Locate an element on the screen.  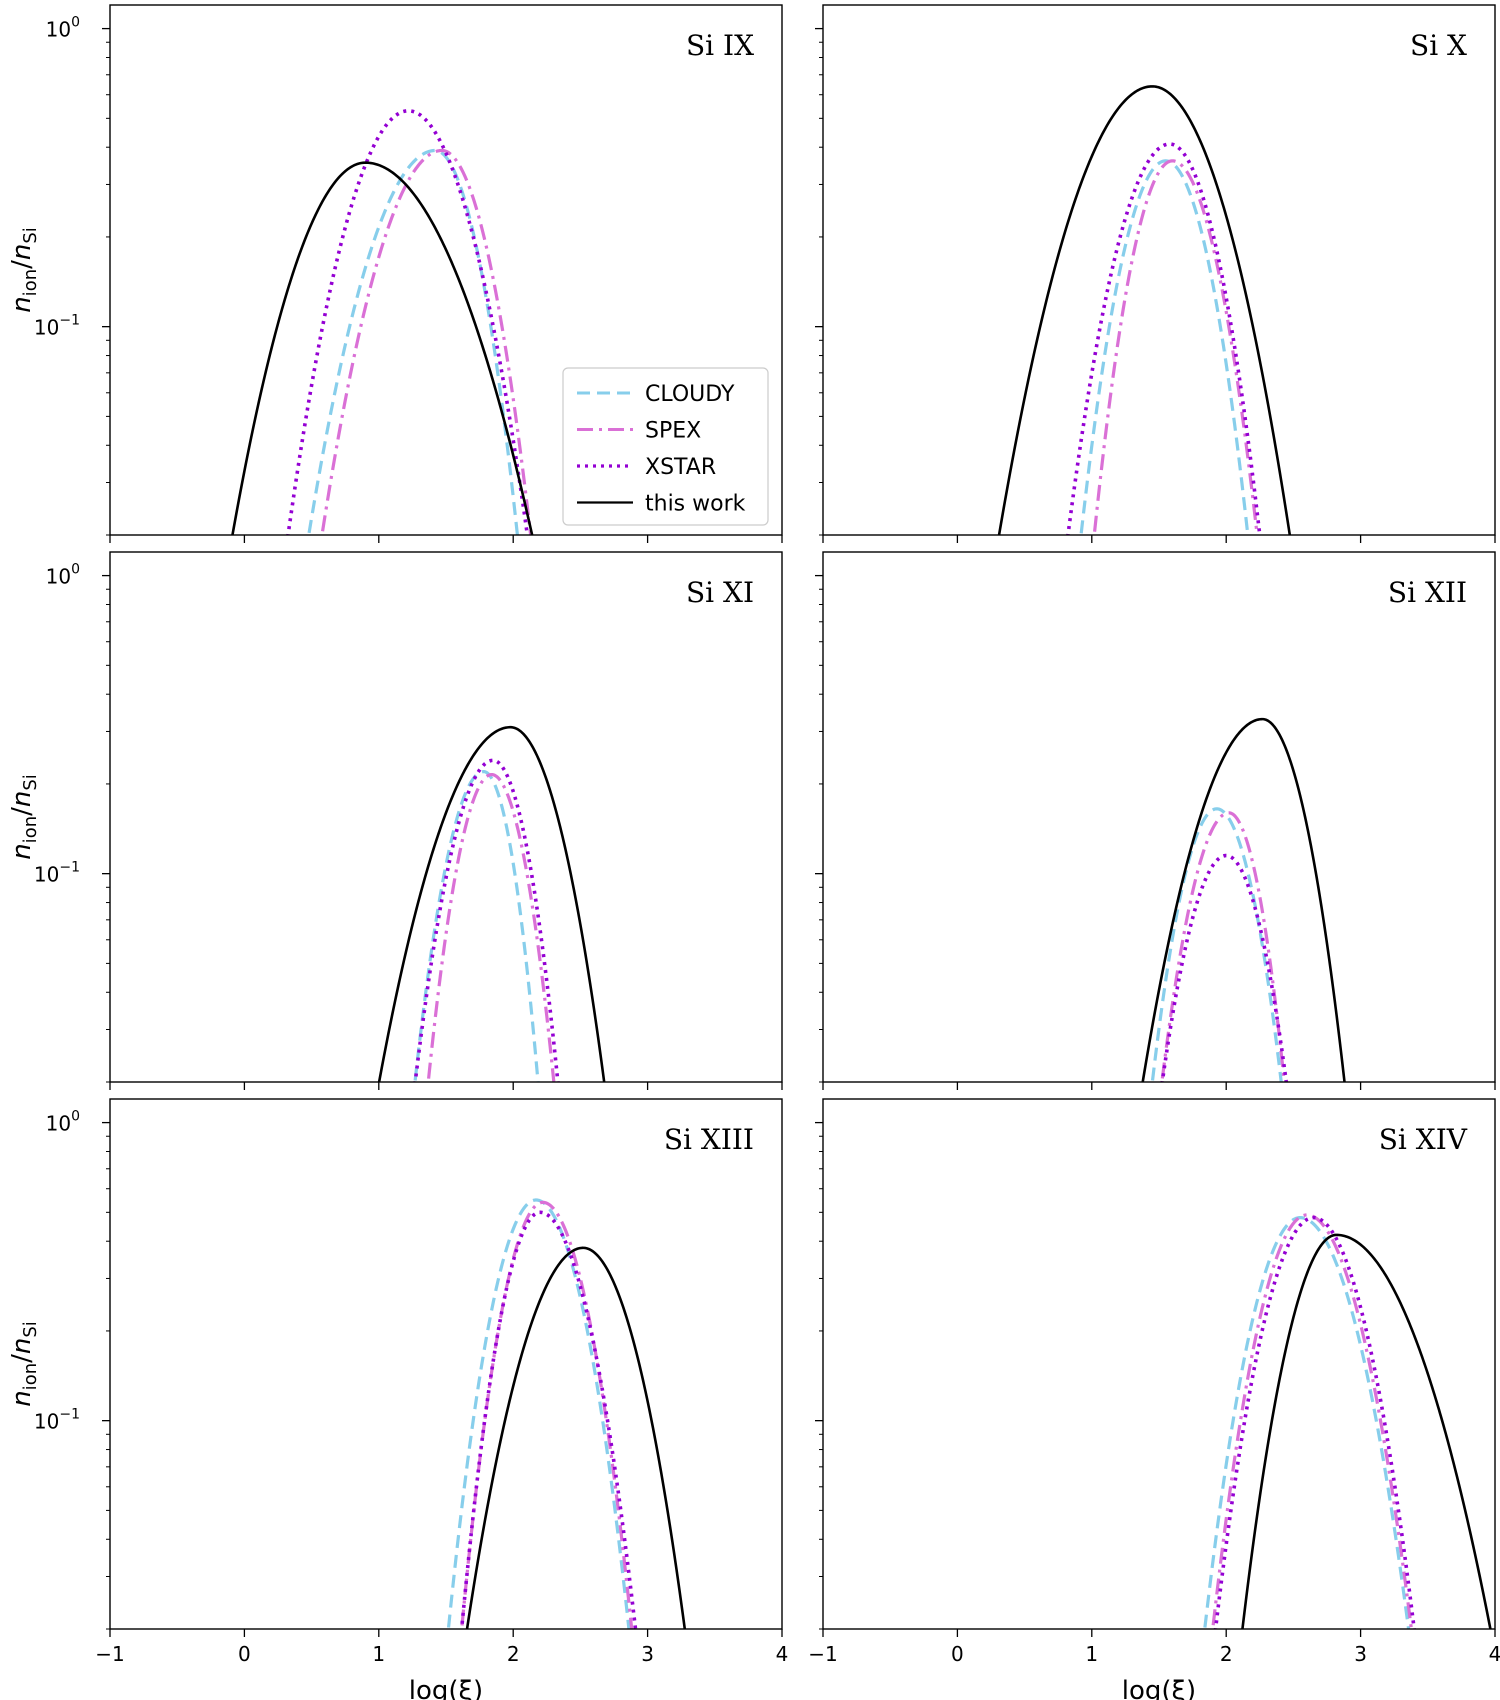
legend: CLOUDY SPEX XSTAR this work is located at coordinates (665, 446).